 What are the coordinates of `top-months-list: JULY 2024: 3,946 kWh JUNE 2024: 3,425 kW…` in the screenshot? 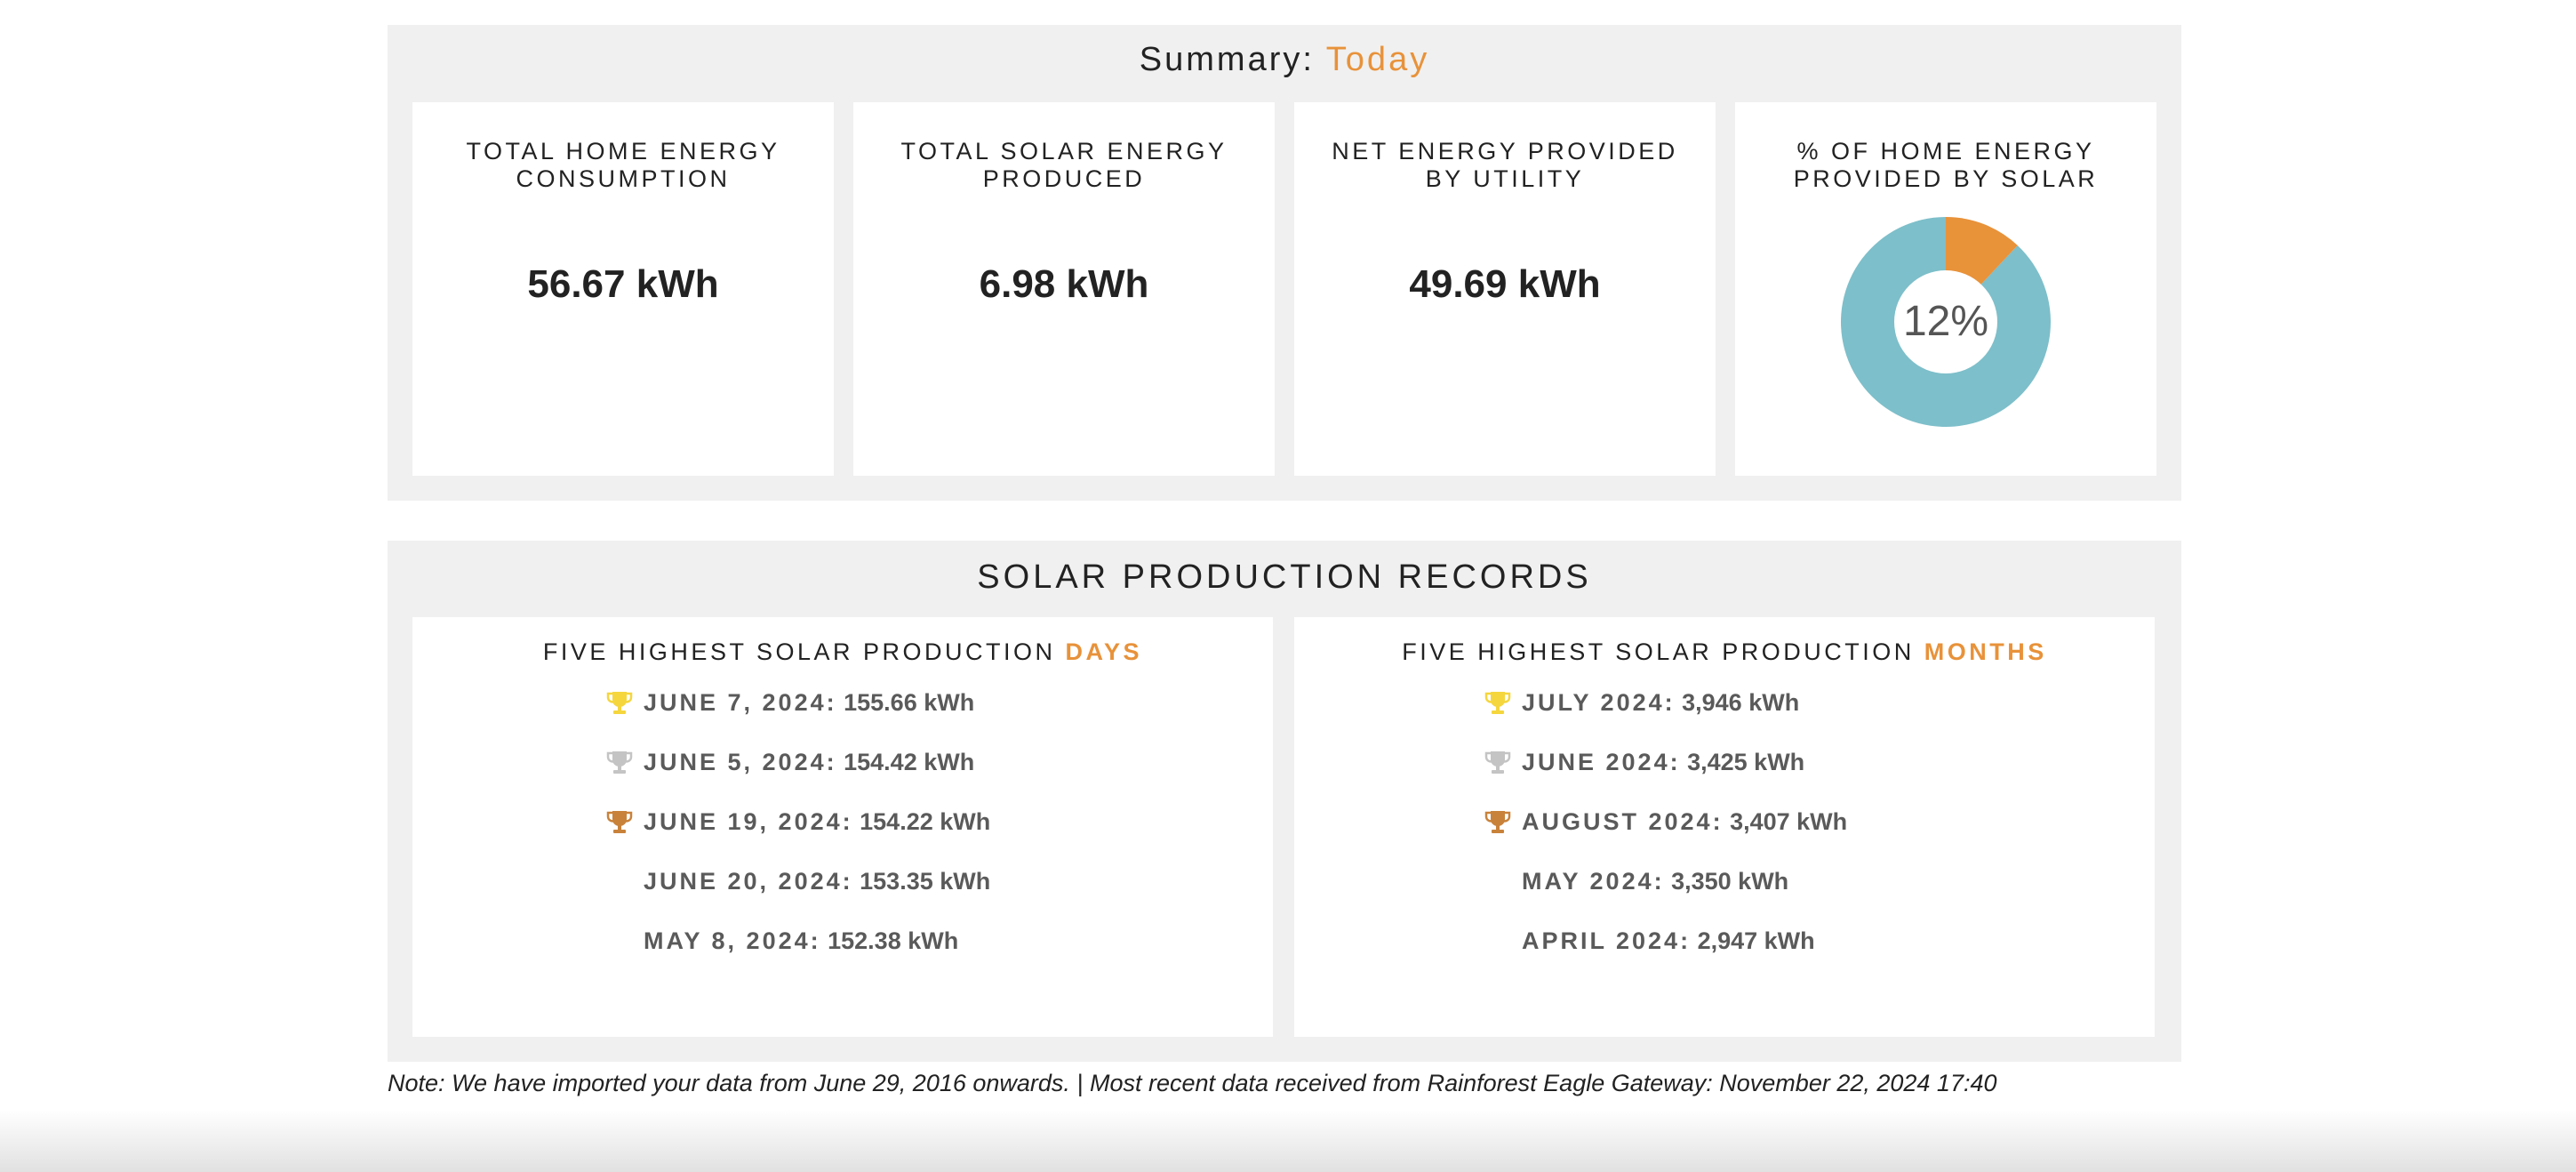 It's located at (1665, 835).